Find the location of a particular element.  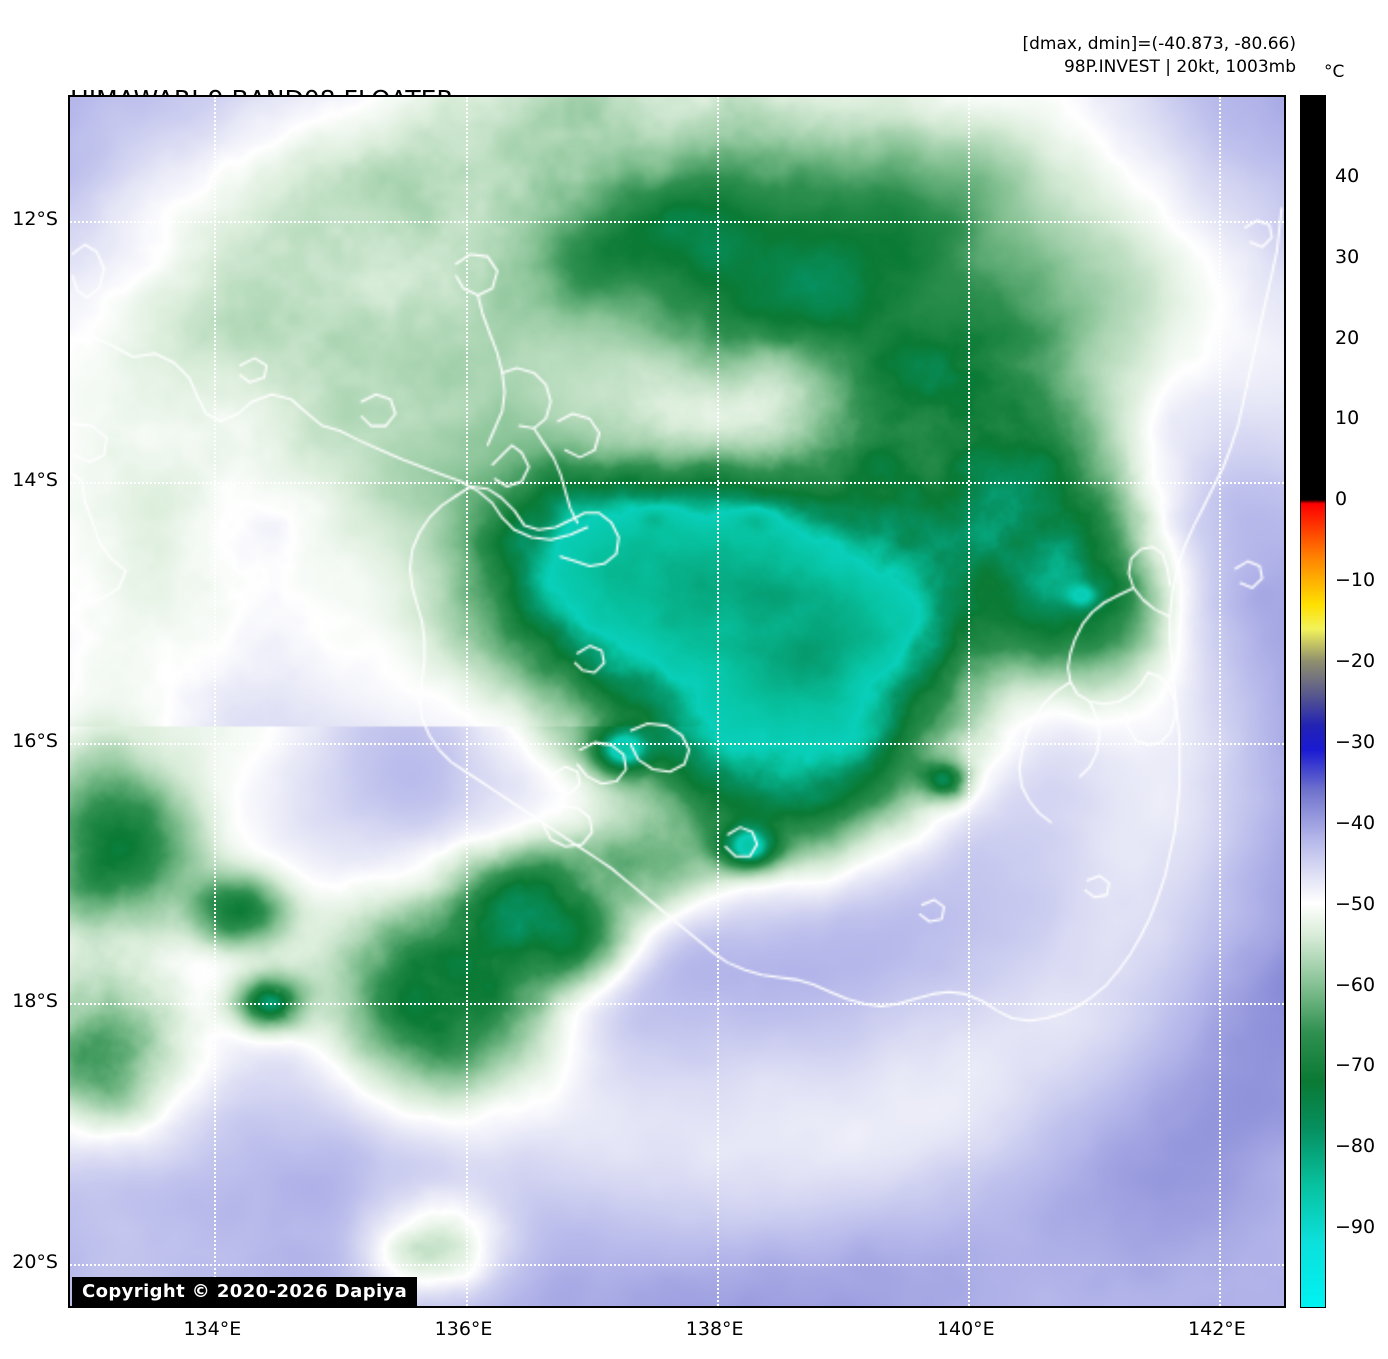

storm-info-readout: 98P.INVEST | 20kt, 1003mb is located at coordinates (1179, 67).